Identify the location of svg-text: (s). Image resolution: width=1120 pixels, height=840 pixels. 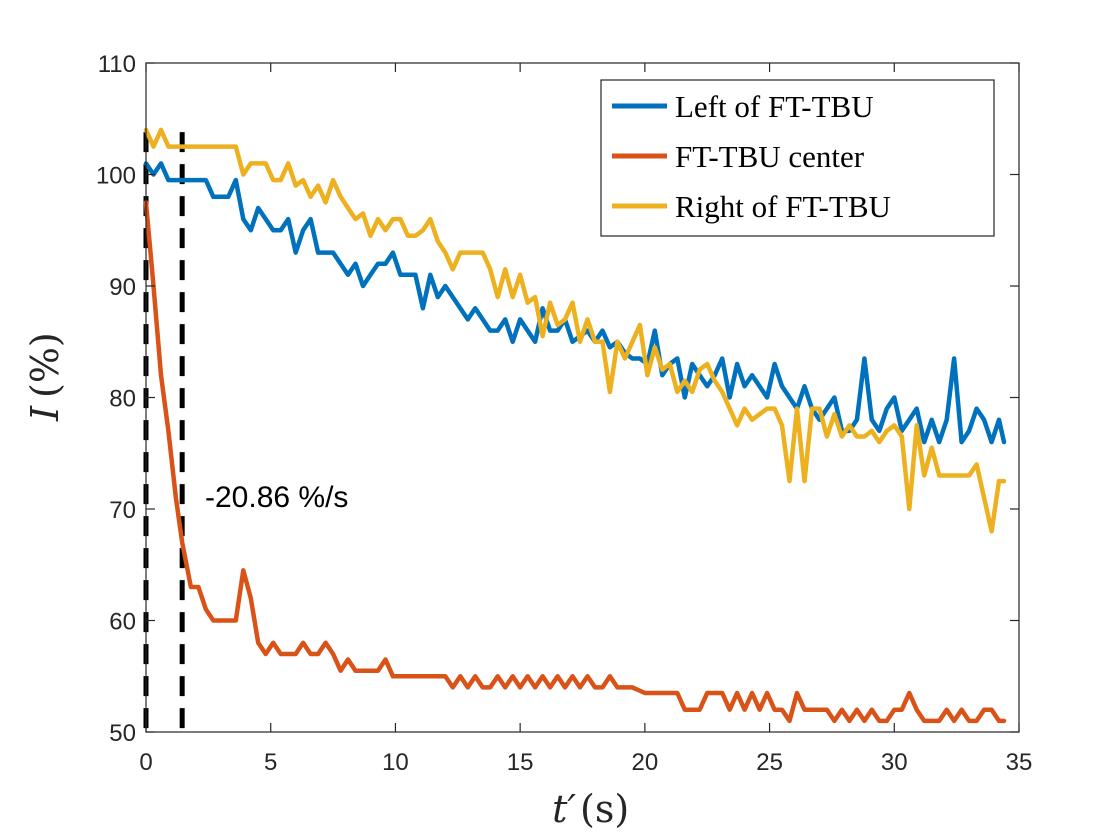
(604, 809).